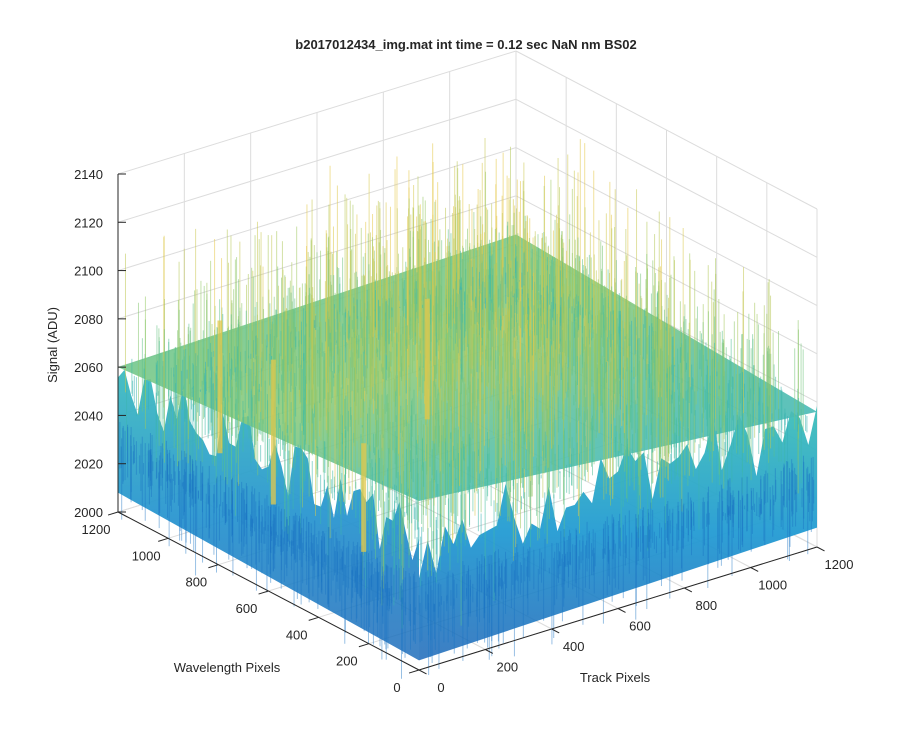 The width and height of the screenshot is (900, 755). Describe the element at coordinates (347, 661) in the screenshot. I see `y-tick-label: 200` at that location.